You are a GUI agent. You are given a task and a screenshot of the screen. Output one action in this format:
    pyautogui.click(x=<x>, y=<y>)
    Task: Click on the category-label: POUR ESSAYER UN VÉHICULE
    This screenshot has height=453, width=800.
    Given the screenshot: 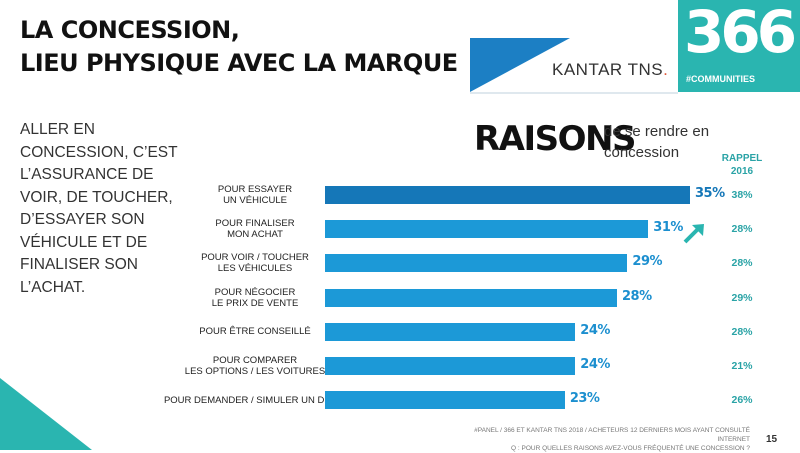 What is the action you would take?
    pyautogui.click(x=255, y=195)
    